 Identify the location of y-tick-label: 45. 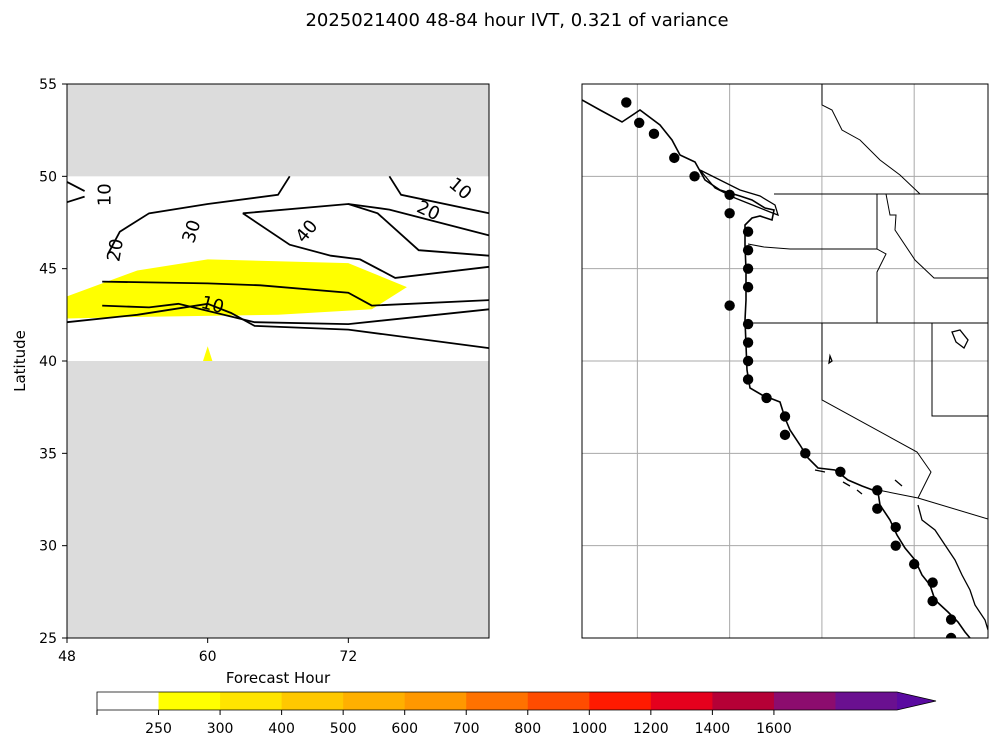
(48, 270).